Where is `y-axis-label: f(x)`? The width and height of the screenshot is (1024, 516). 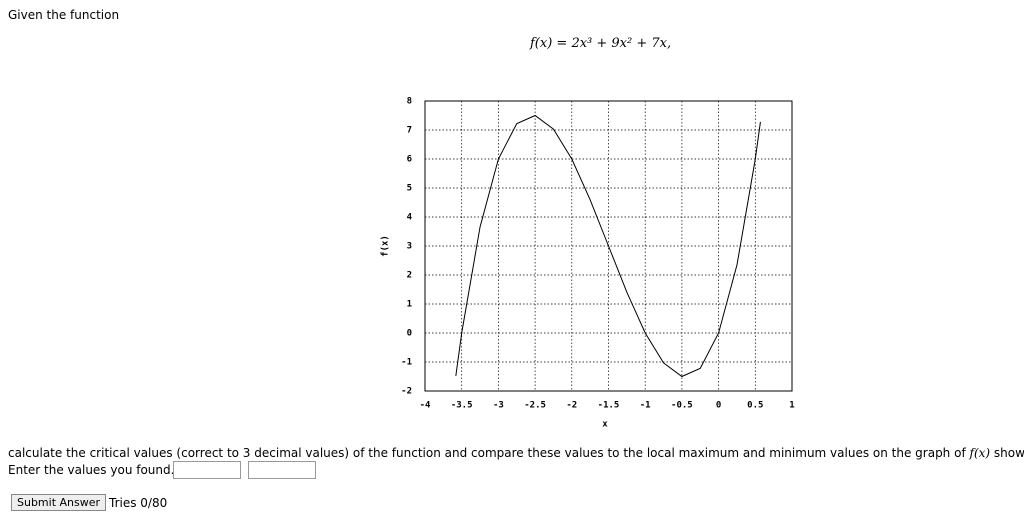
y-axis-label: f(x) is located at coordinates (386, 246).